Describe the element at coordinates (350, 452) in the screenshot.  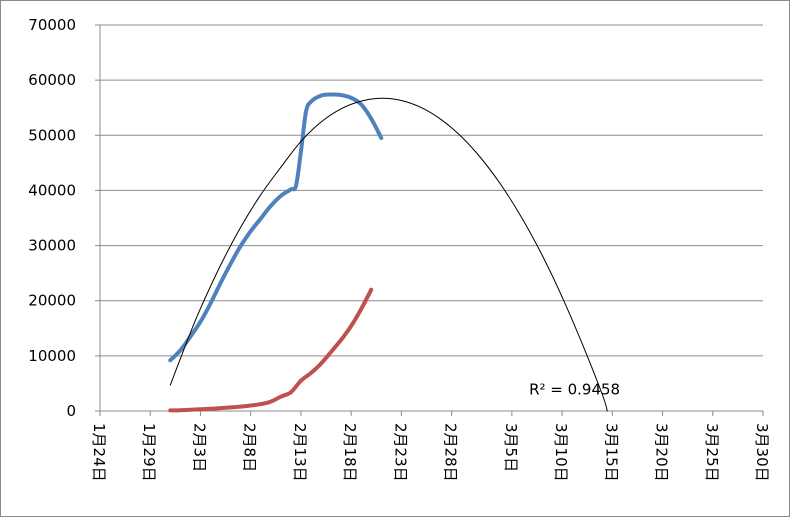
I see `x-tick-label-5: 2月18日` at that location.